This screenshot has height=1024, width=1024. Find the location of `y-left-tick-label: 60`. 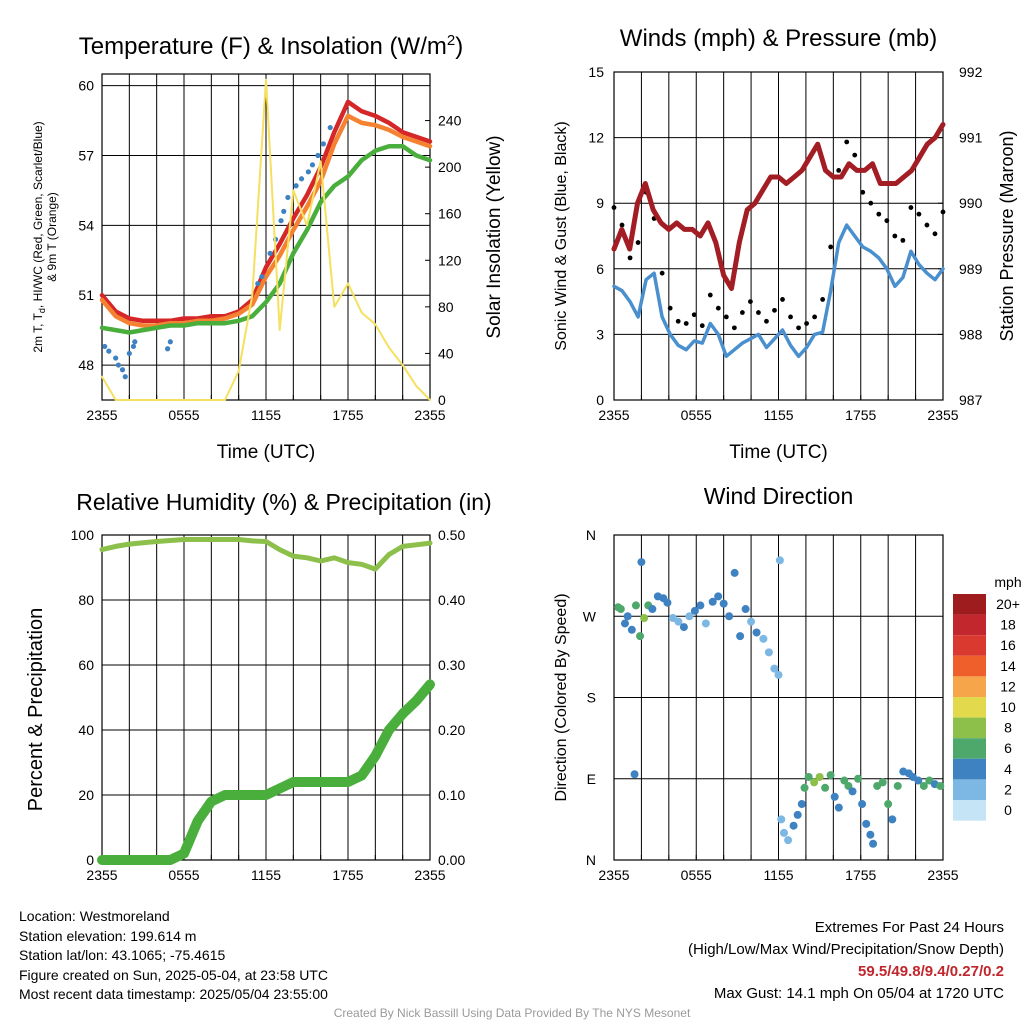

y-left-tick-label: 60 is located at coordinates (86, 86).